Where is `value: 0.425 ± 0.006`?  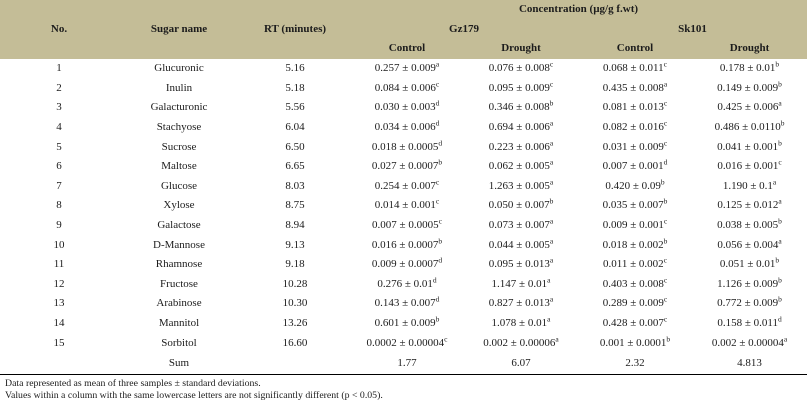 value: 0.425 ± 0.006 is located at coordinates (748, 107).